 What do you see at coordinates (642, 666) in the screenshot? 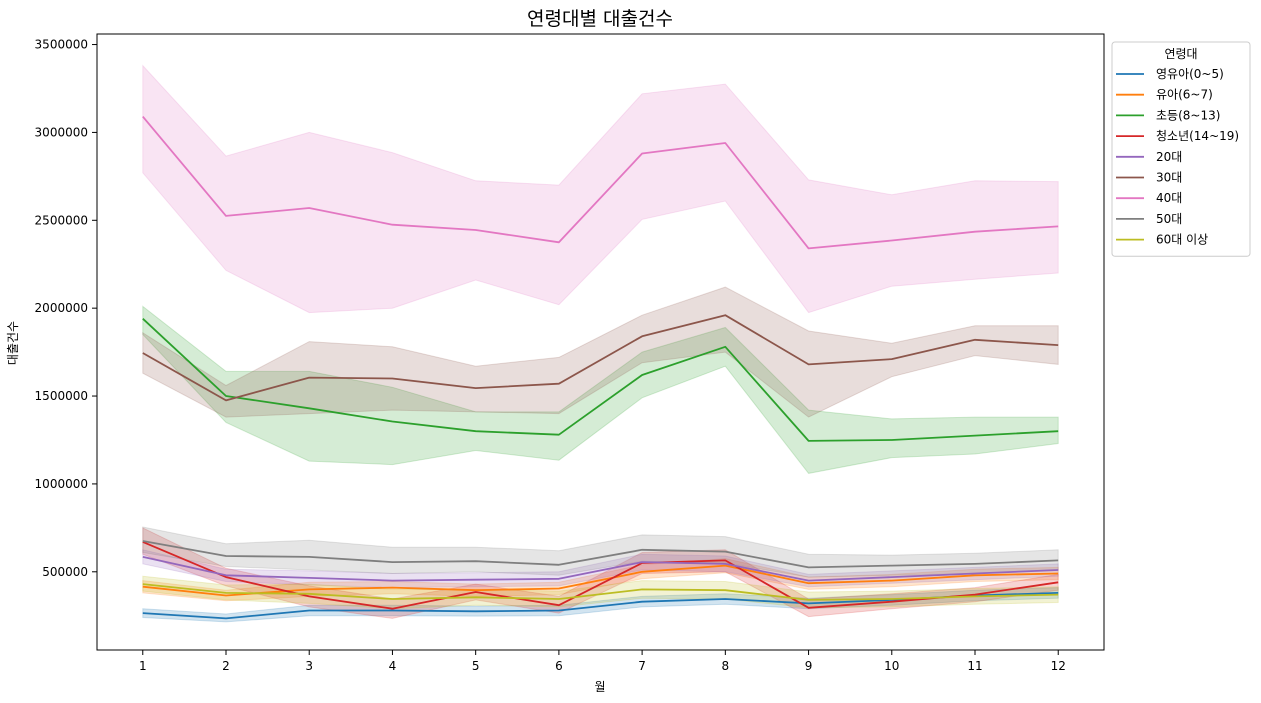
I see `x-tick-label: 7` at bounding box center [642, 666].